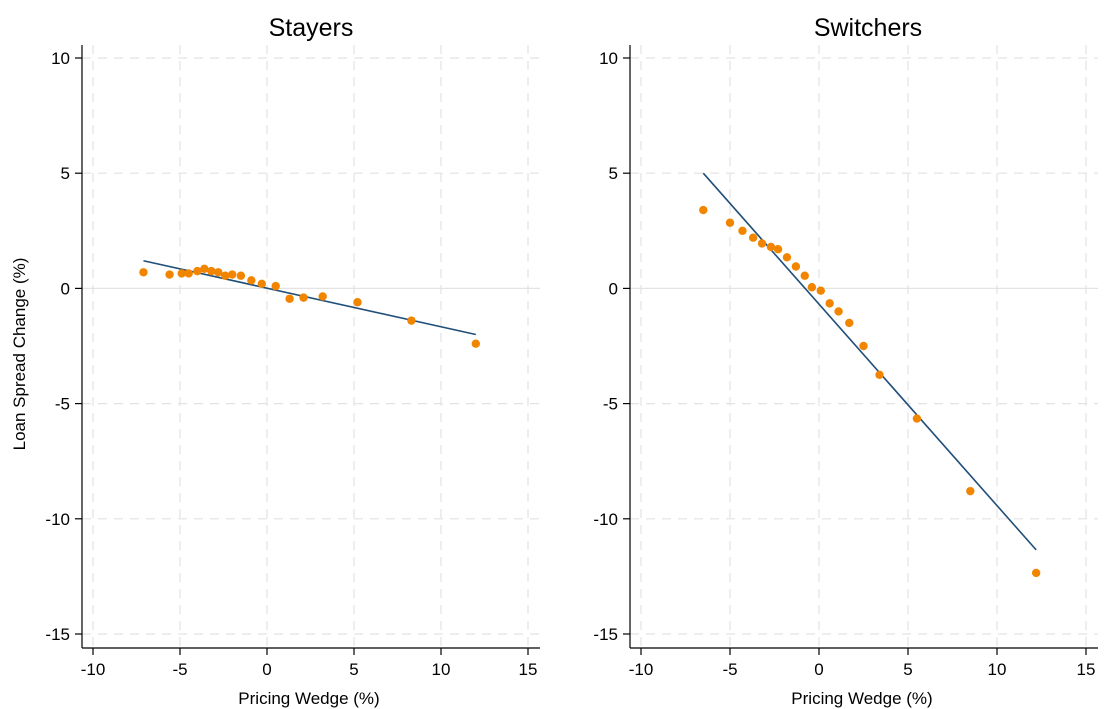  I want to click on panel-title: Switchers, so click(868, 28).